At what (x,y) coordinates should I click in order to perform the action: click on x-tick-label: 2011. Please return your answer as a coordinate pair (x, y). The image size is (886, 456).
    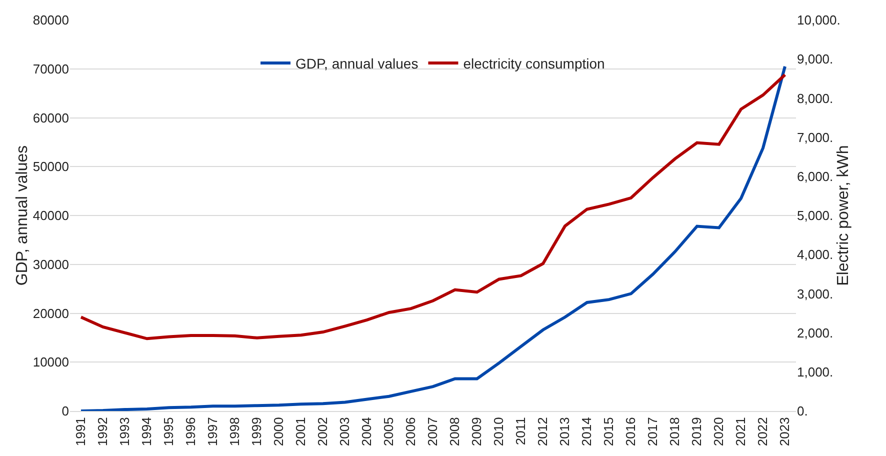
    Looking at the image, I should click on (520, 431).